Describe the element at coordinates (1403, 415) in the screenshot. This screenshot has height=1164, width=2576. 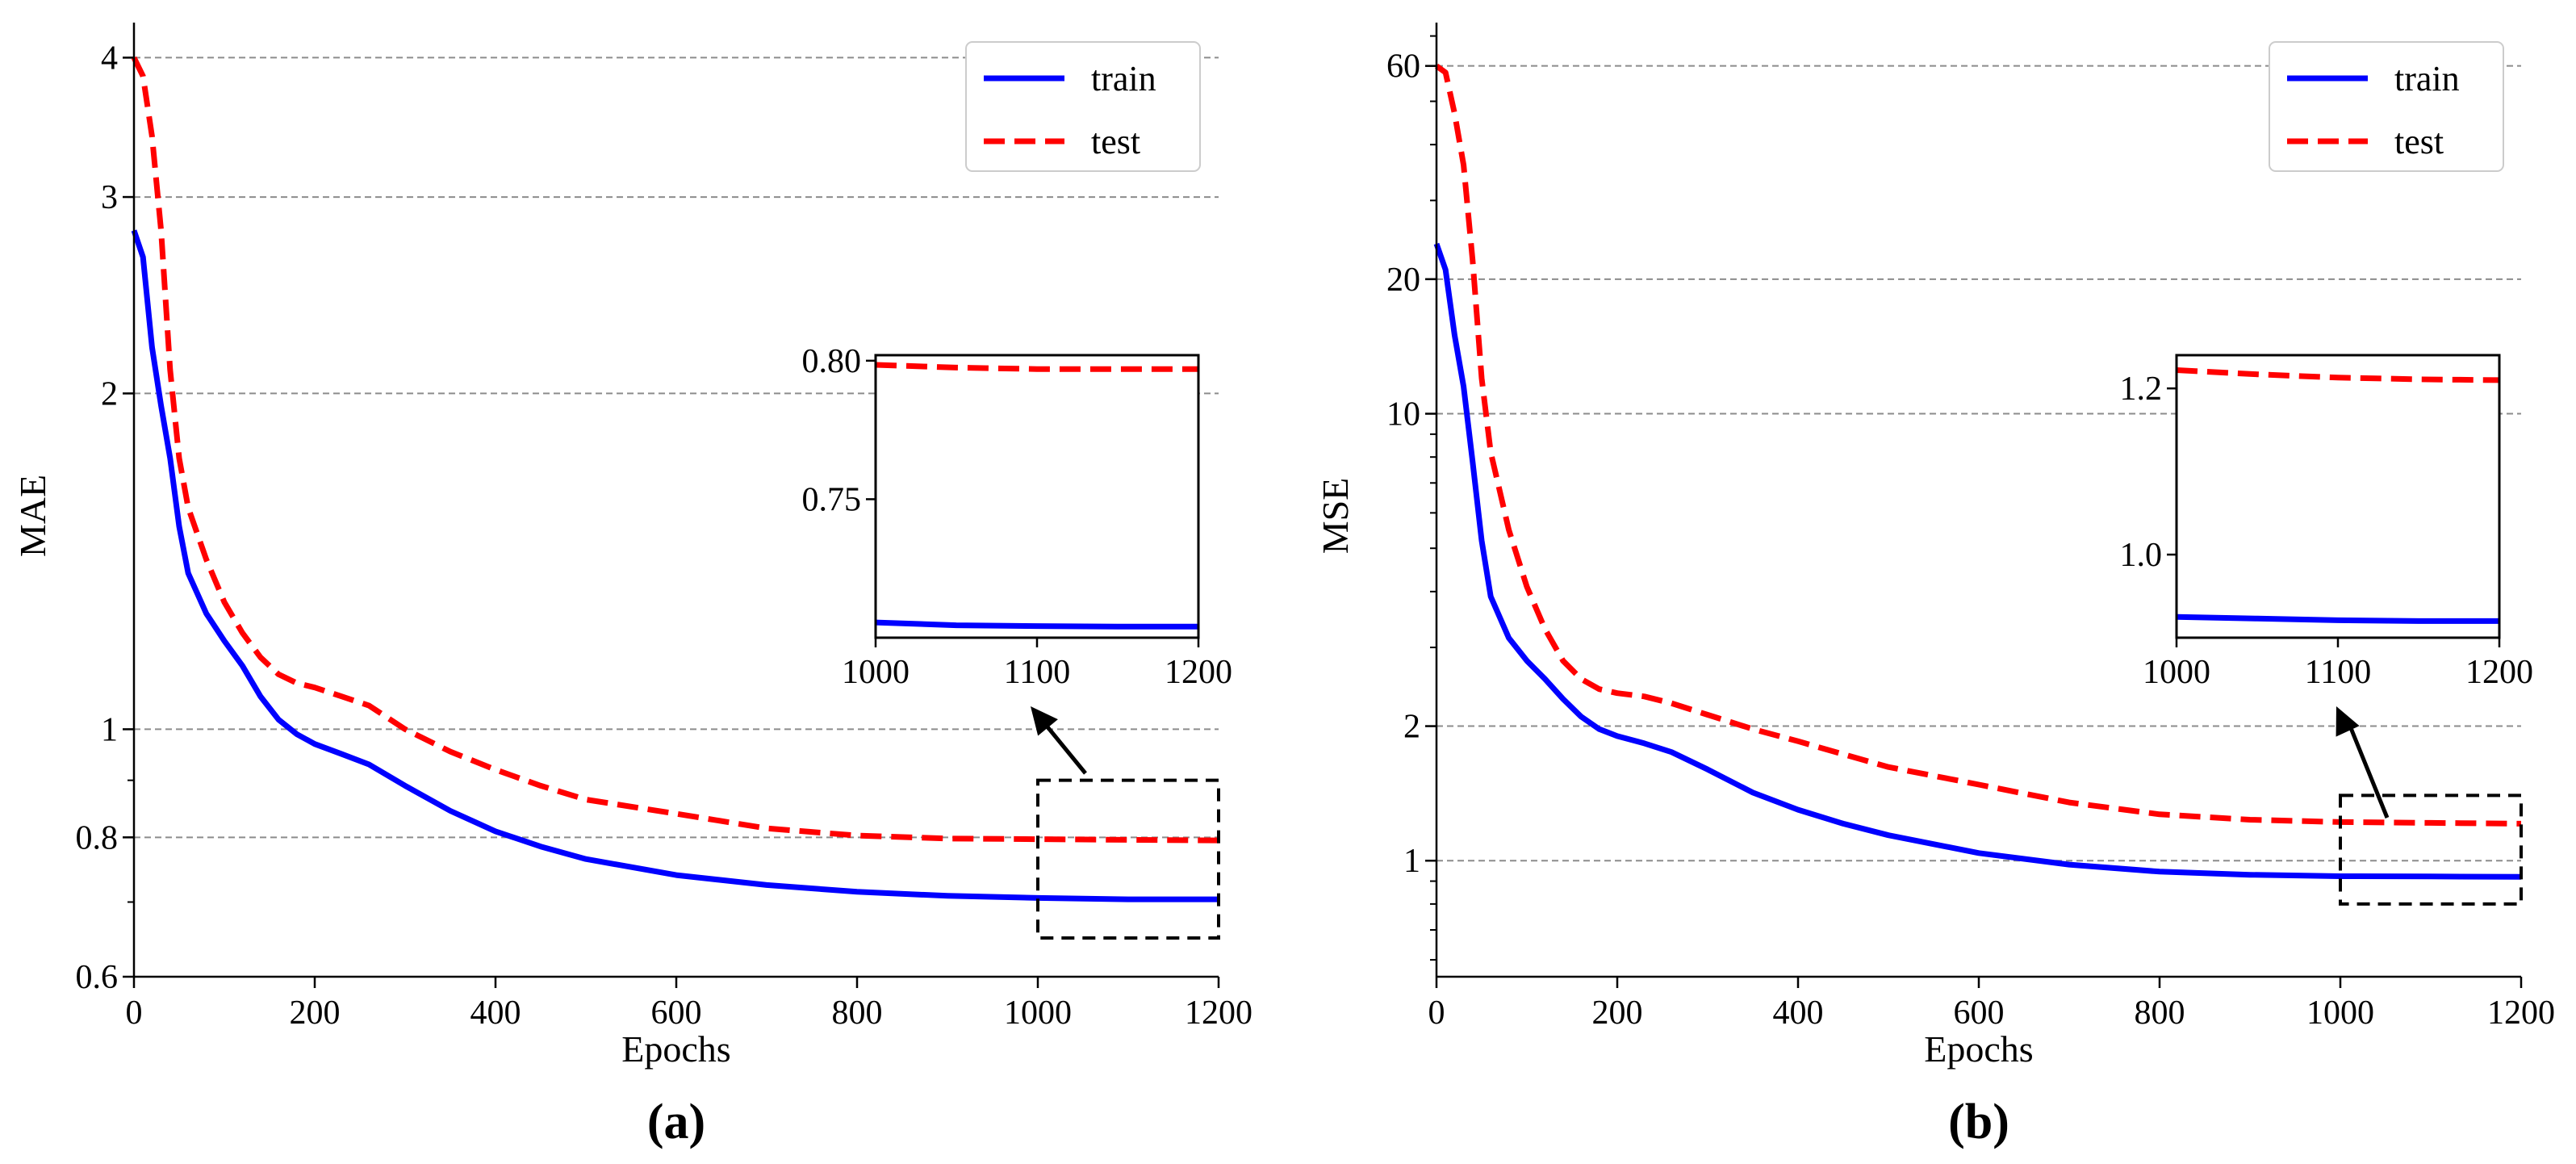
I see `y-tick-label: 10` at that location.